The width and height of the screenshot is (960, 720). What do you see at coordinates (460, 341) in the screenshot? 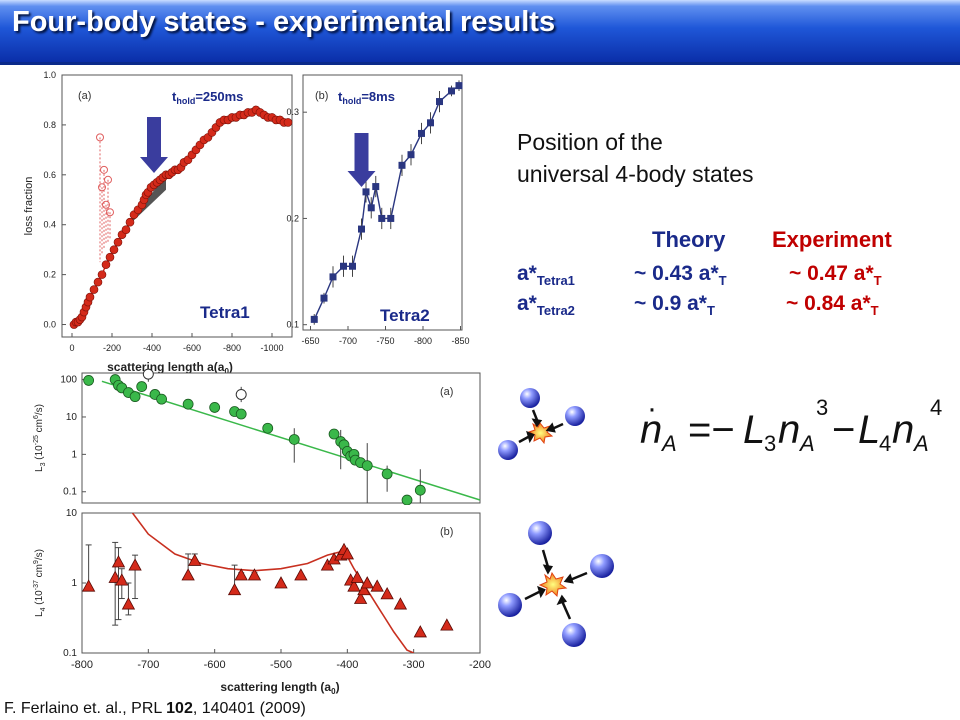
I see `x-tick-label: -850` at bounding box center [460, 341].